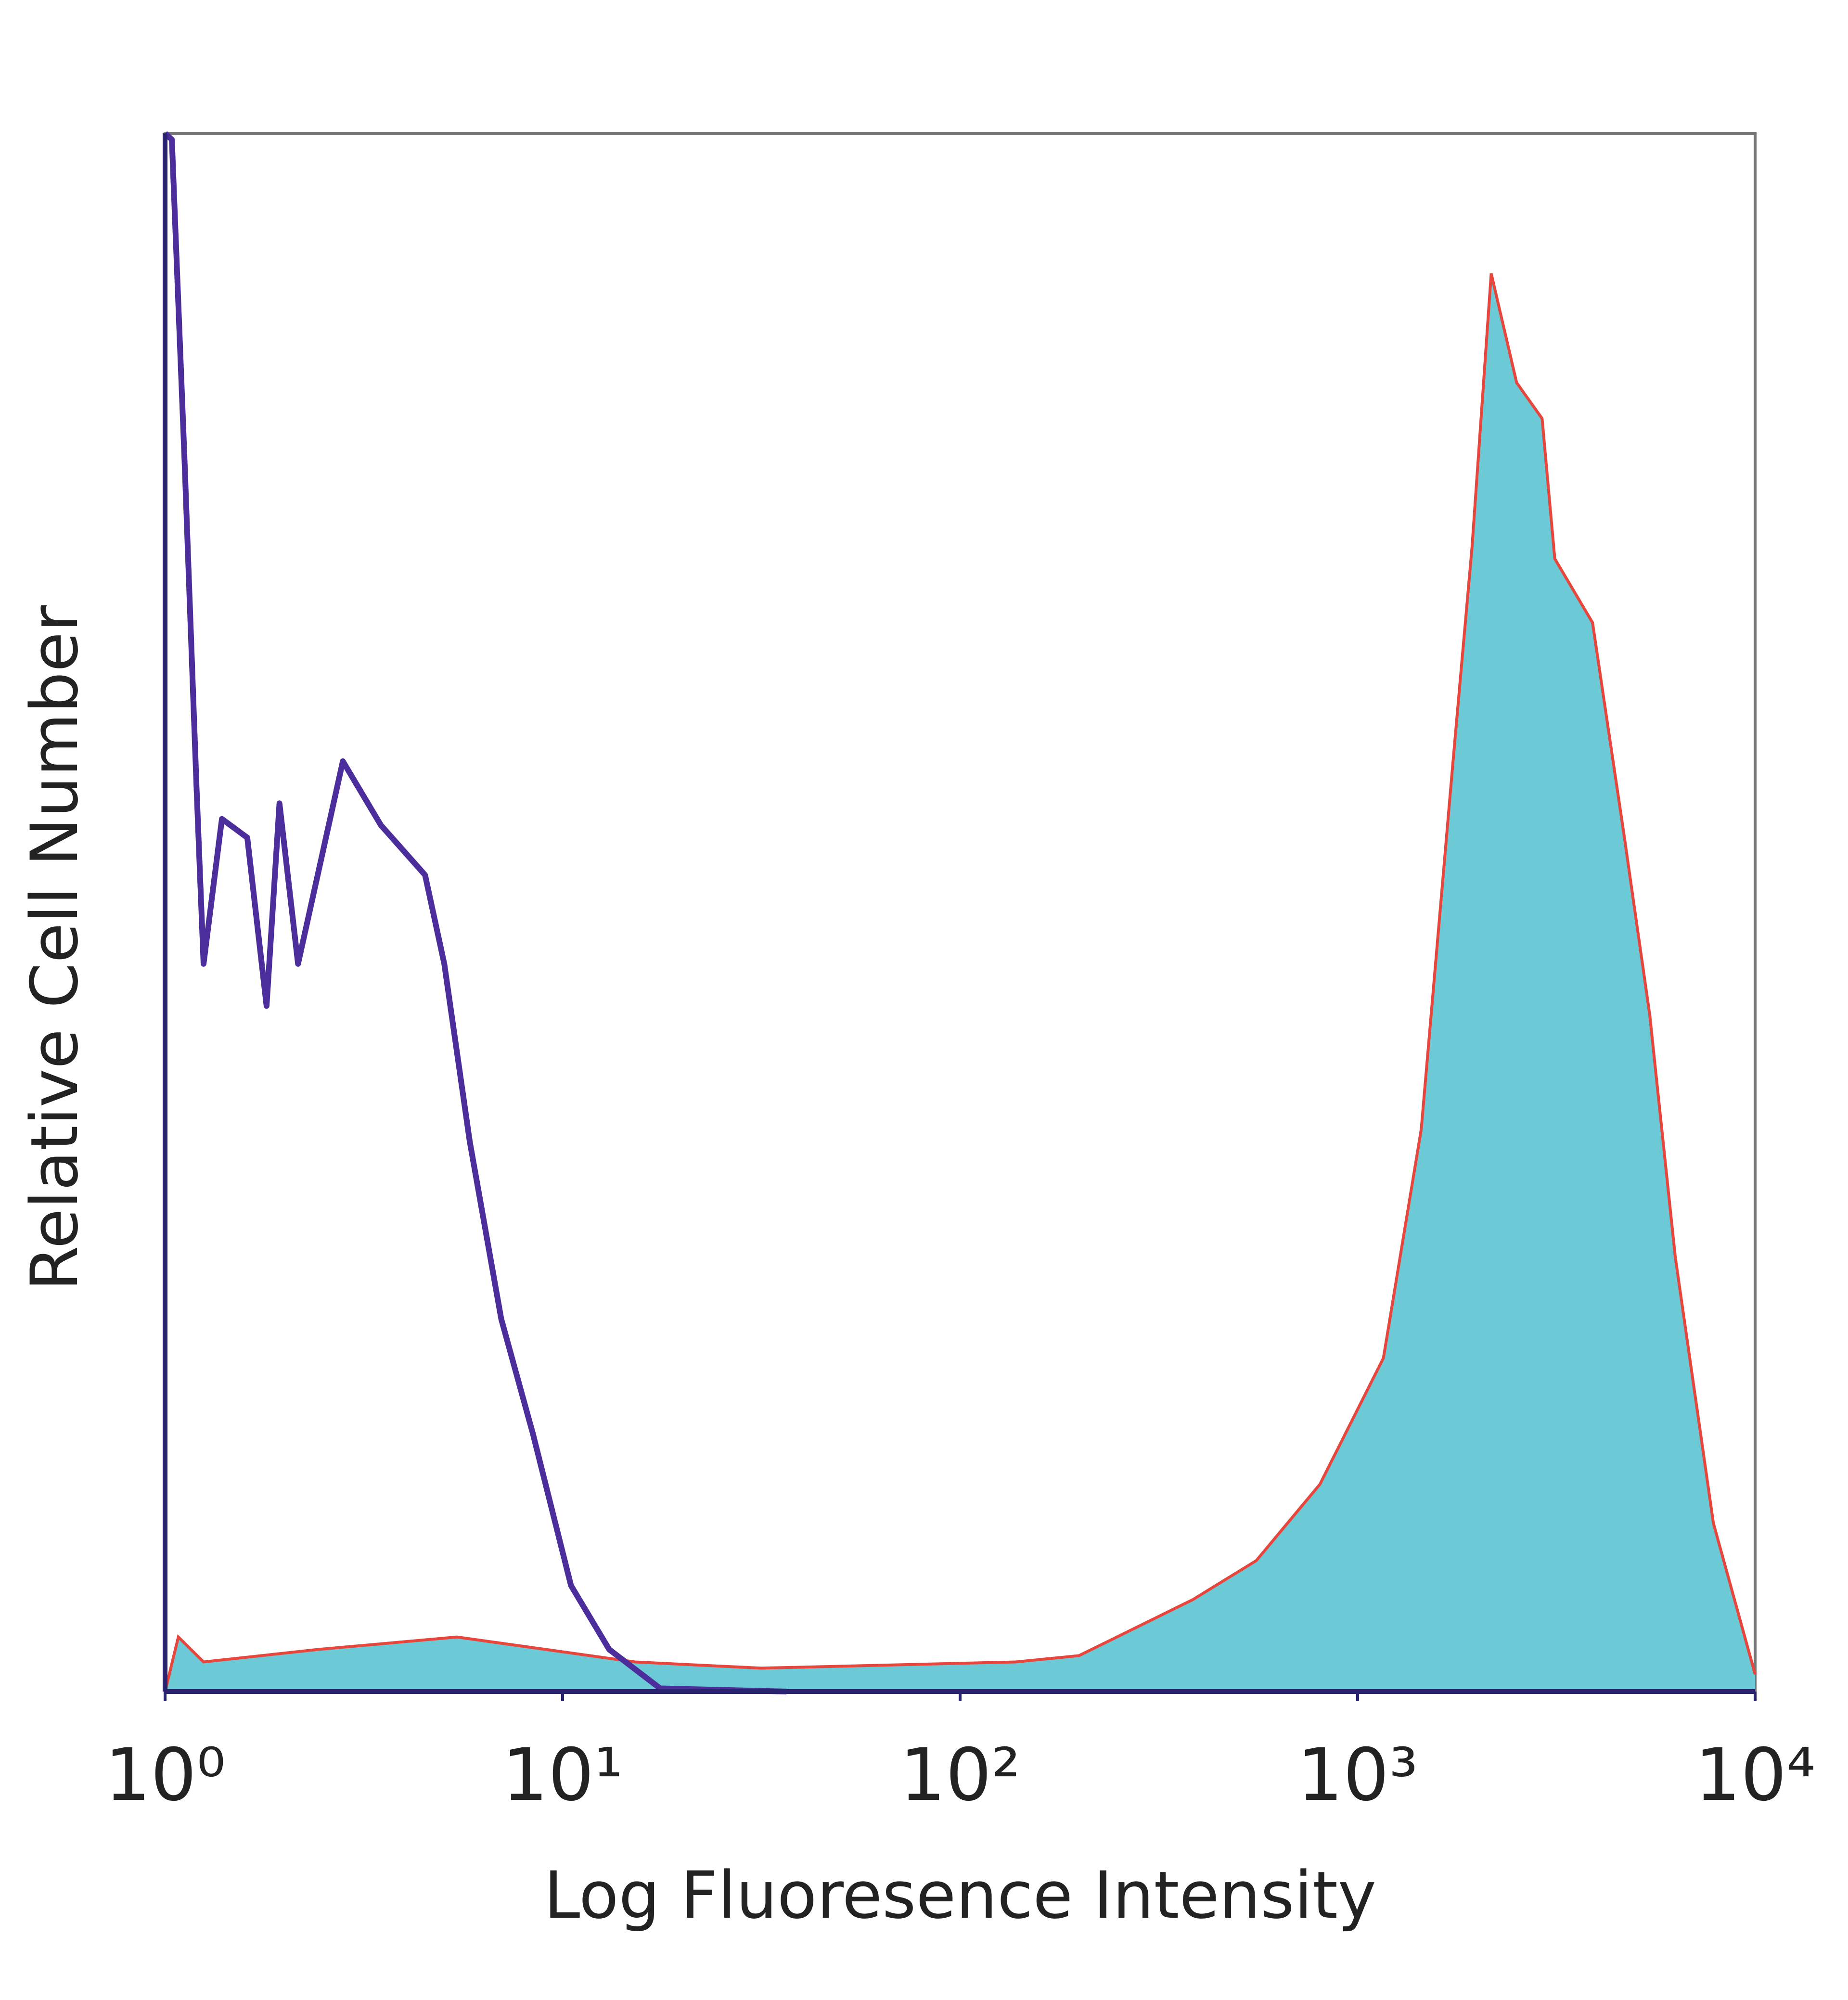 This screenshot has height=2000, width=1848. Describe the element at coordinates (960, 1895) in the screenshot. I see `x-axis-label: Log Fluoresence Intensity` at that location.